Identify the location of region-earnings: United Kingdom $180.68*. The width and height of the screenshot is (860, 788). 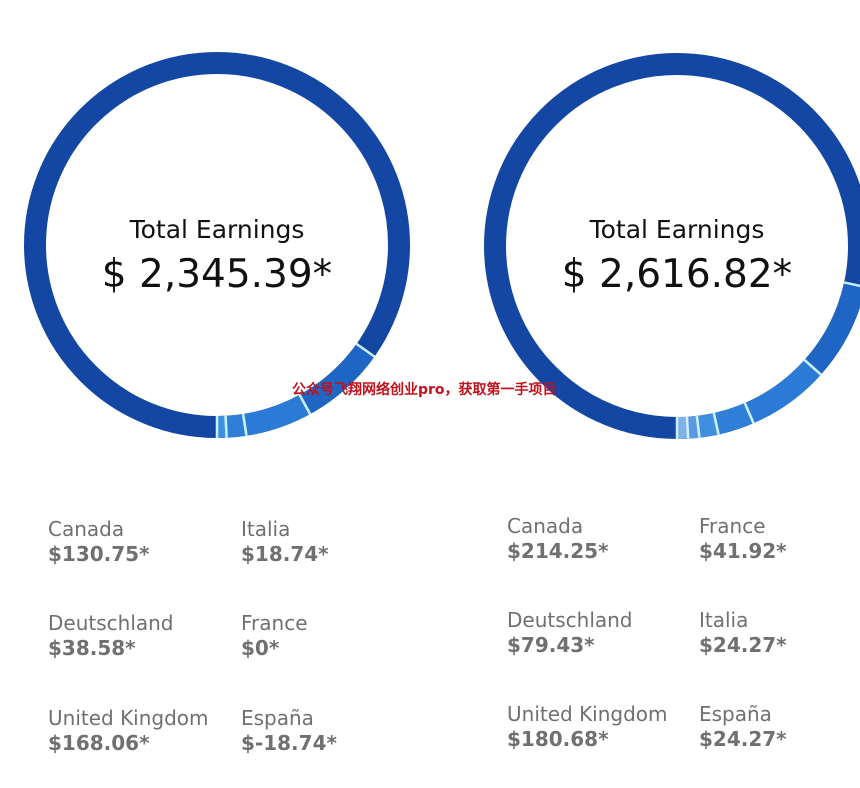
(587, 727).